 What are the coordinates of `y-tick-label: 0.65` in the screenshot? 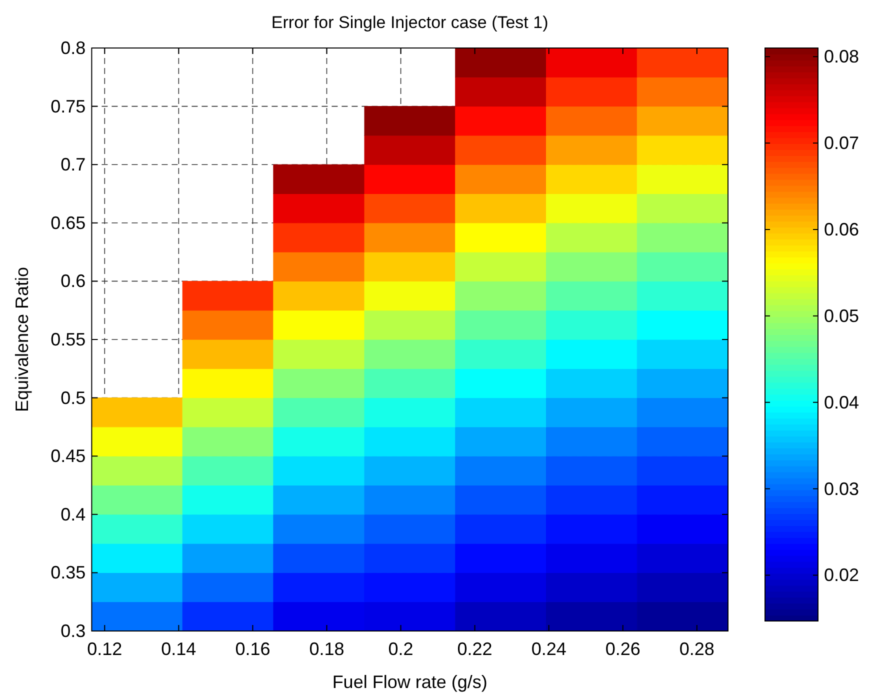 It's located at (68, 222).